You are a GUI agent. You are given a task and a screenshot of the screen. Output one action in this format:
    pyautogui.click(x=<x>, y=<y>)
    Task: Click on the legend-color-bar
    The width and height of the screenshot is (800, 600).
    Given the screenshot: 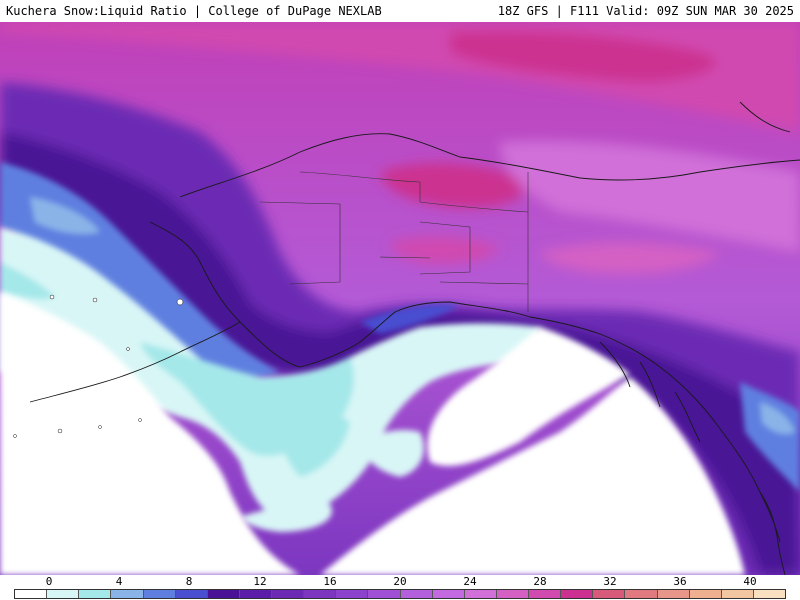 What is the action you would take?
    pyautogui.click(x=400, y=594)
    